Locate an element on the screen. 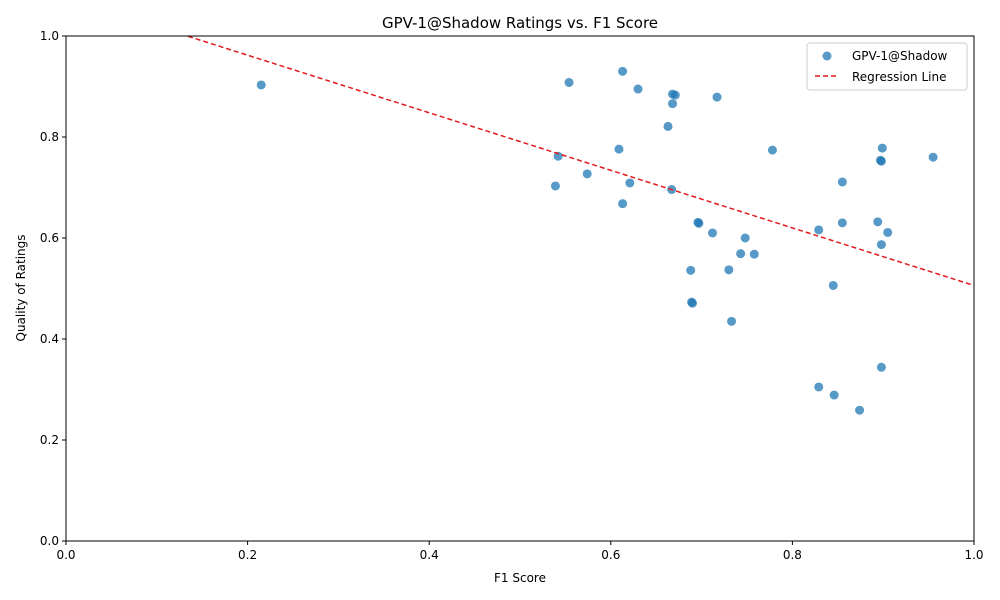 The width and height of the screenshot is (1000, 600). y-tick-label: 0.2 is located at coordinates (49, 440).